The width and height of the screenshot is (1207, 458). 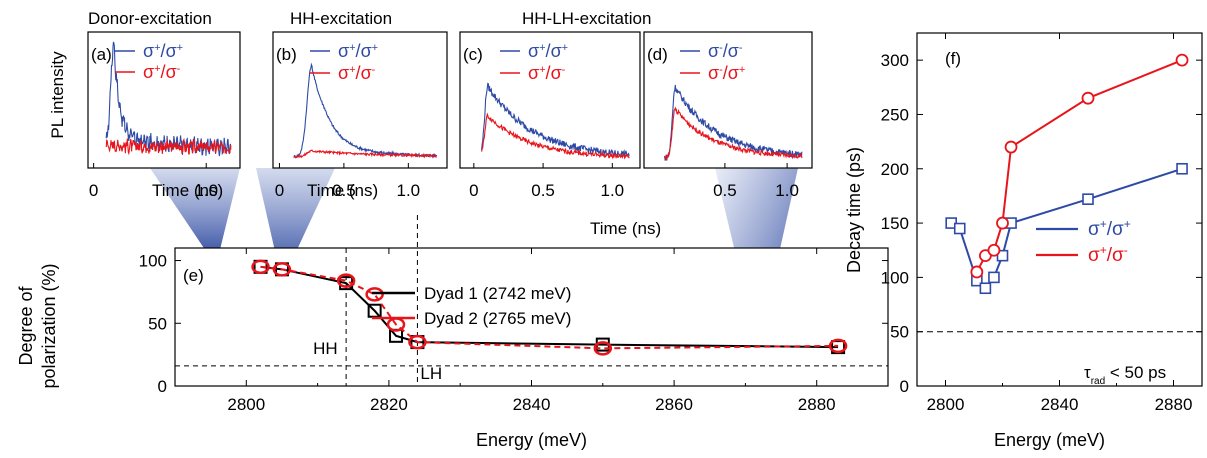 I want to click on pl-ylabel: PL intensity, so click(x=57, y=95).